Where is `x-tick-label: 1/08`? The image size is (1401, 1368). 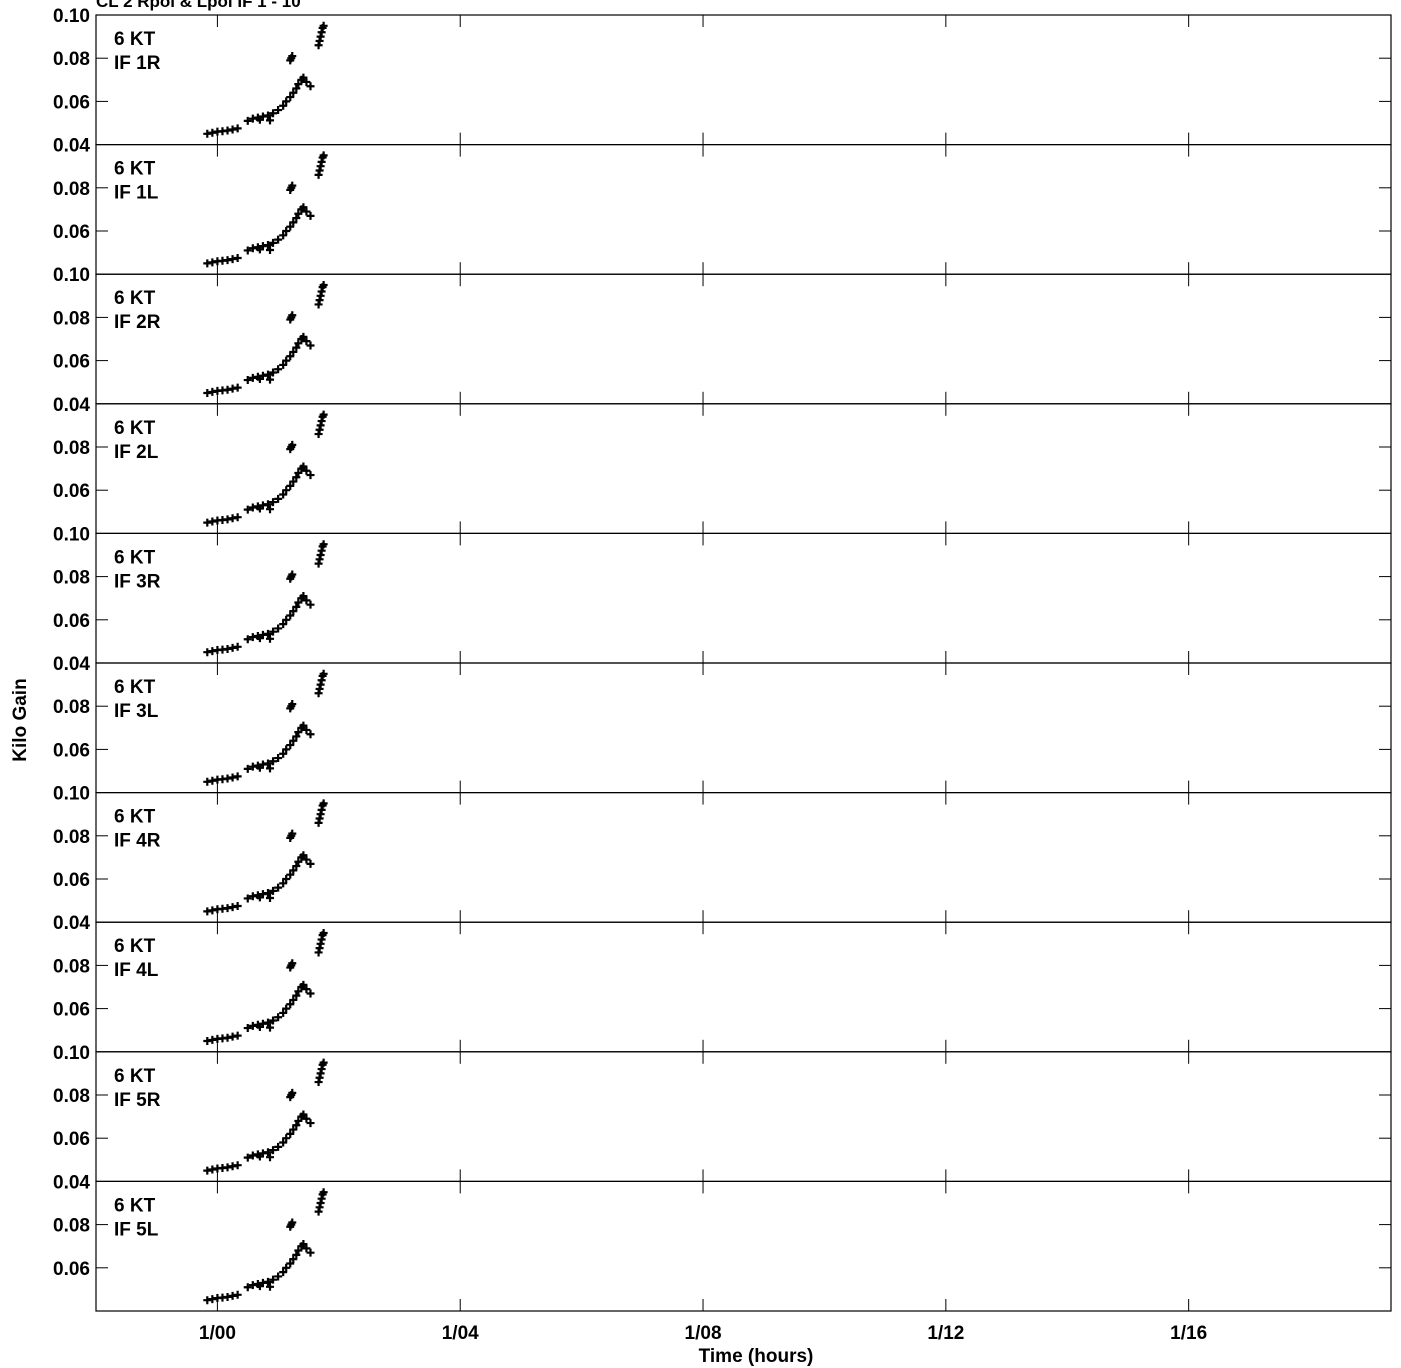 x-tick-label: 1/08 is located at coordinates (703, 1333).